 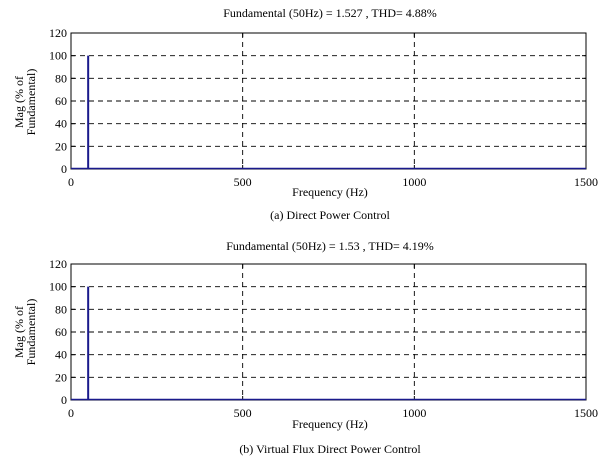 I want to click on chart-a-xlabel: Frequency (Hz), so click(x=330, y=192).